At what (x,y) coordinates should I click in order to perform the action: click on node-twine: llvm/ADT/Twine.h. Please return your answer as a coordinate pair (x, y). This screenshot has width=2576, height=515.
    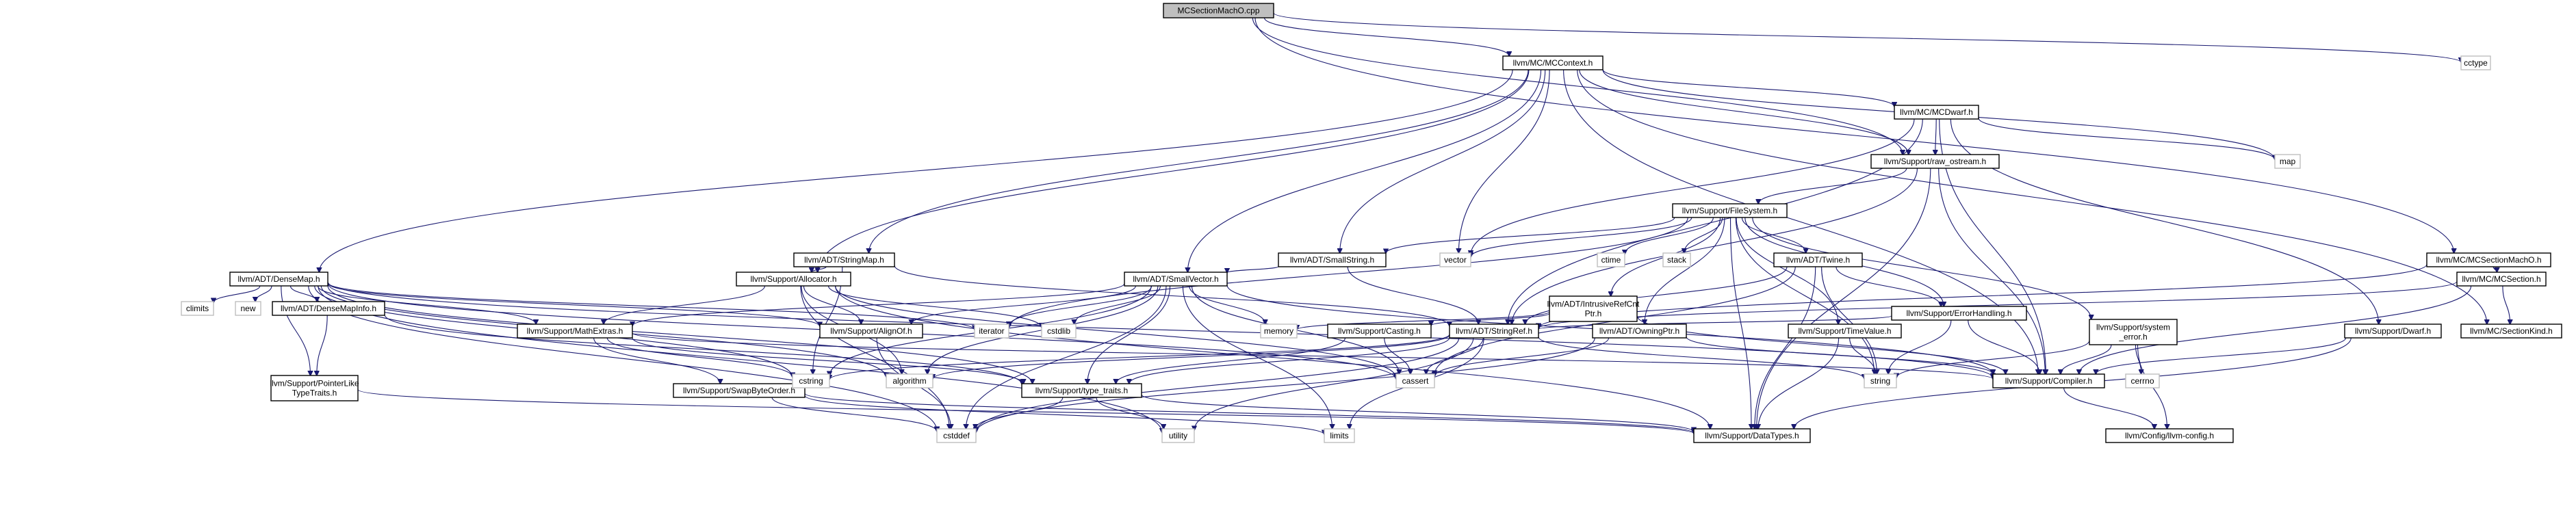
    Looking at the image, I should click on (1818, 259).